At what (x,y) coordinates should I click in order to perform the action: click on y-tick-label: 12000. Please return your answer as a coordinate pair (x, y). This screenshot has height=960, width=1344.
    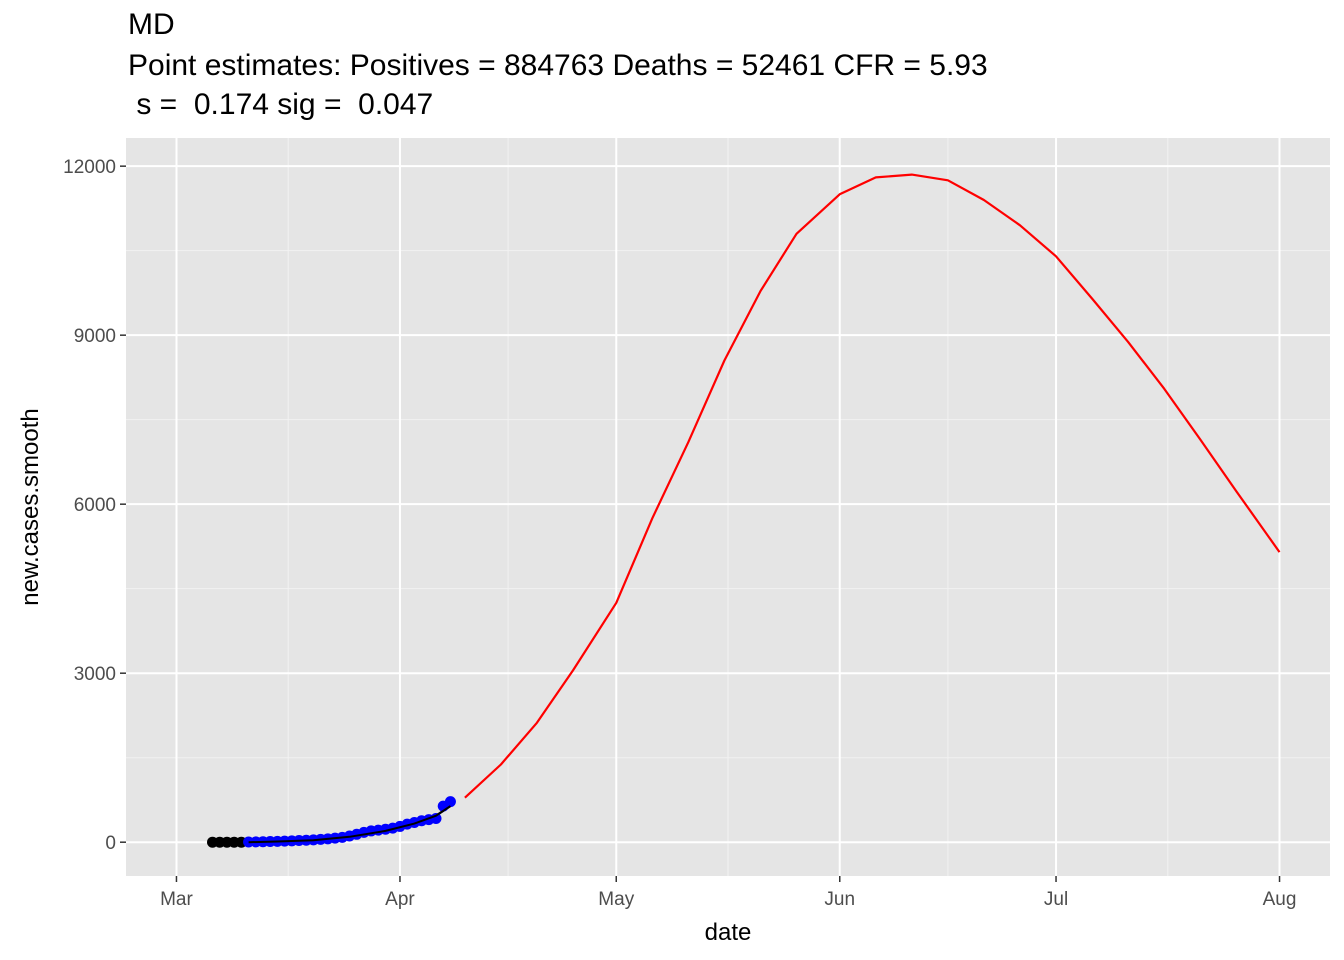
    Looking at the image, I should click on (89, 167).